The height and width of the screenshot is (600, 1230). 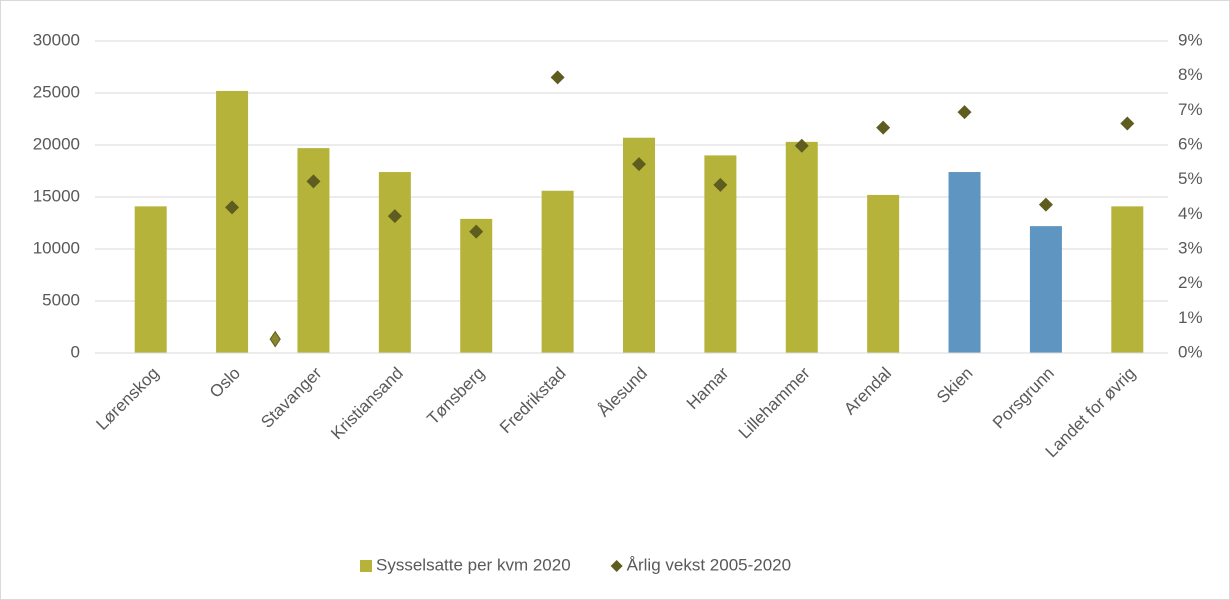 I want to click on legend-label: Årlig vekst 2005-2020, so click(x=709, y=564).